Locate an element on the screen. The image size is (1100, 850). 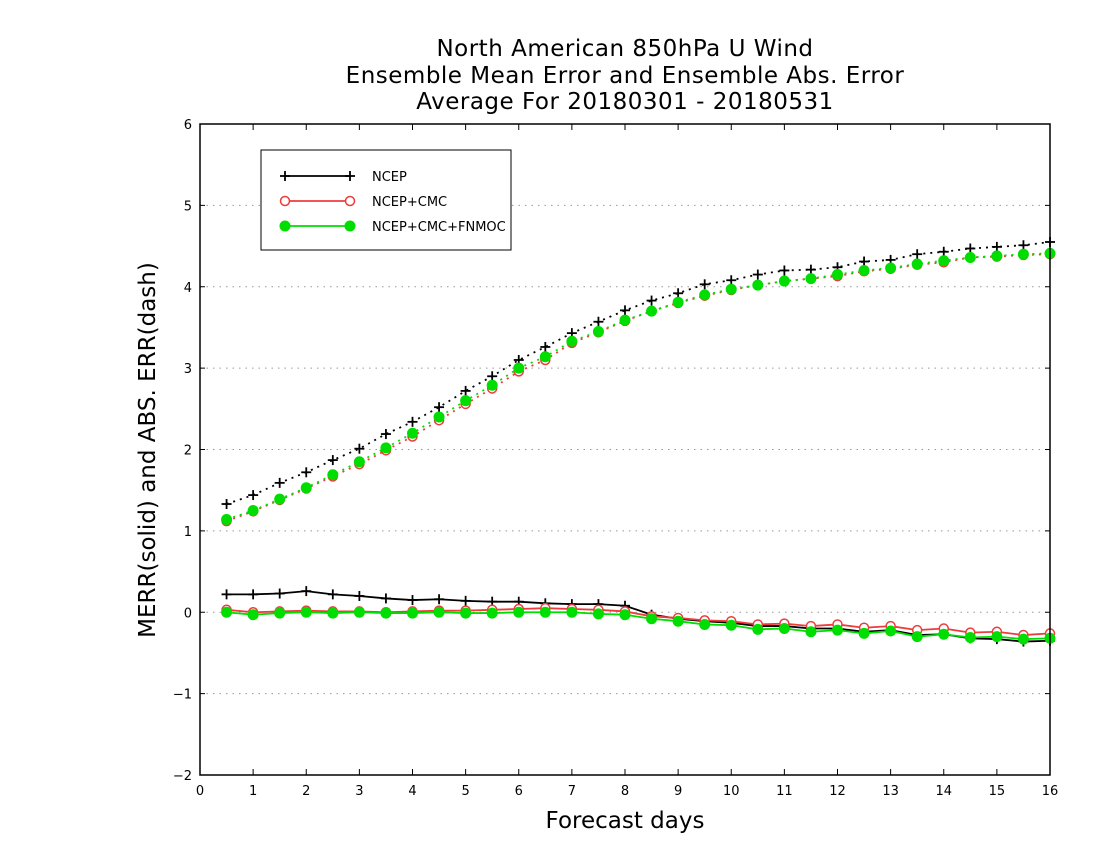
y-tick-label: 4 is located at coordinates (188, 288).